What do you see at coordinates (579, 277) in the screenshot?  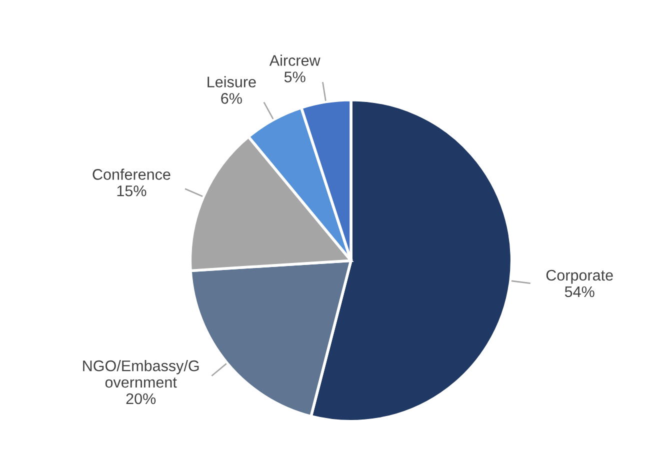 I see `slice-label: Corporate` at bounding box center [579, 277].